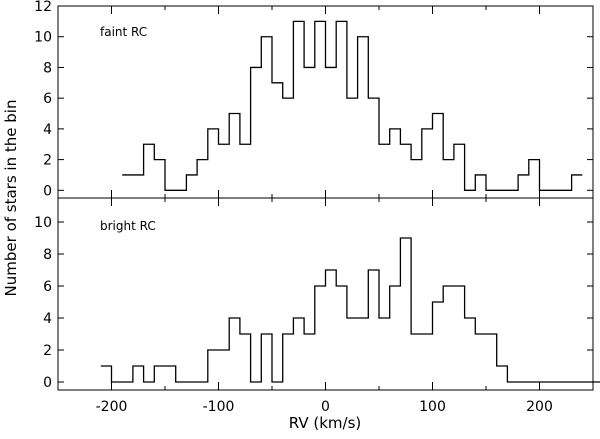 The height and width of the screenshot is (439, 600). What do you see at coordinates (128, 226) in the screenshot?
I see `panel-label-bright-rc: bright RC` at bounding box center [128, 226].